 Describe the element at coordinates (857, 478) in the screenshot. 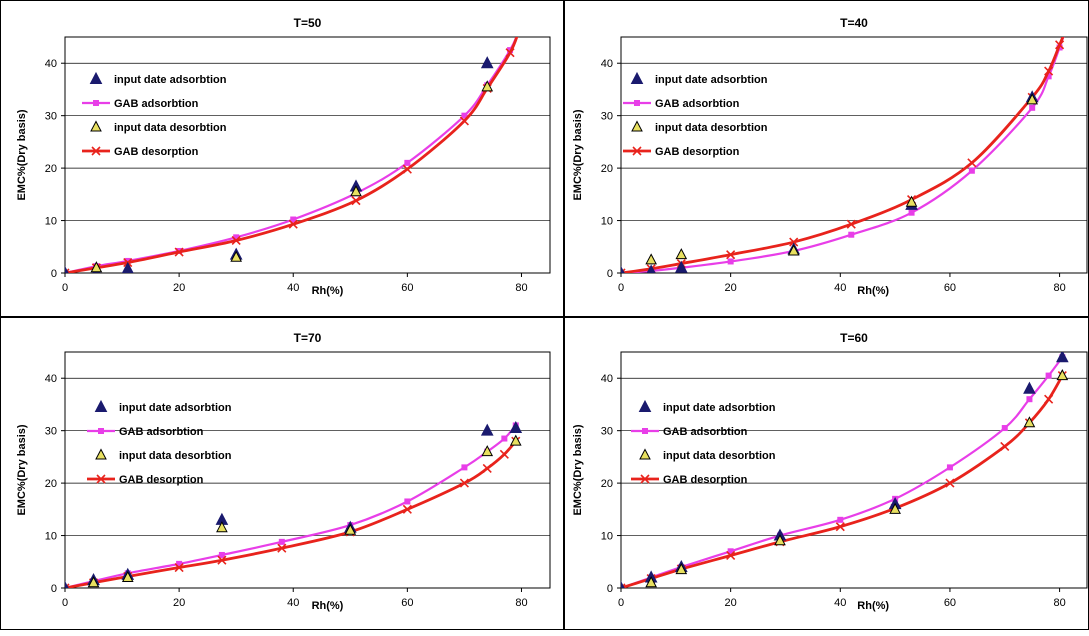

I see `series-input-data-desorbtion` at that location.